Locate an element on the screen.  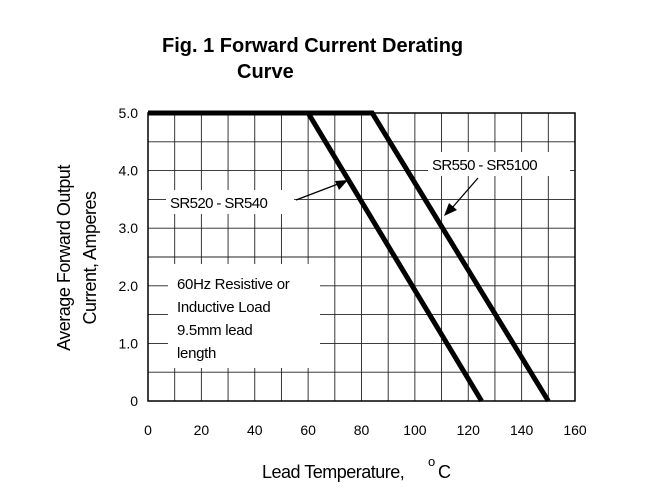
y-tick-label: 1.0 is located at coordinates (129, 343).